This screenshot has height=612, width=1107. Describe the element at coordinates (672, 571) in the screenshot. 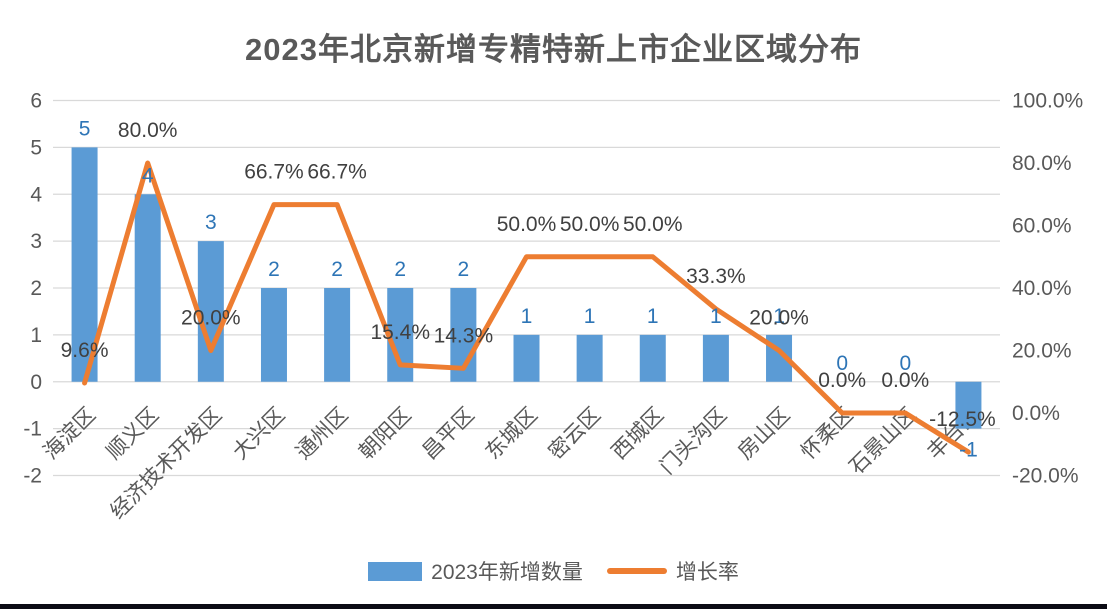

I see `legend-item-line: 增长率` at that location.